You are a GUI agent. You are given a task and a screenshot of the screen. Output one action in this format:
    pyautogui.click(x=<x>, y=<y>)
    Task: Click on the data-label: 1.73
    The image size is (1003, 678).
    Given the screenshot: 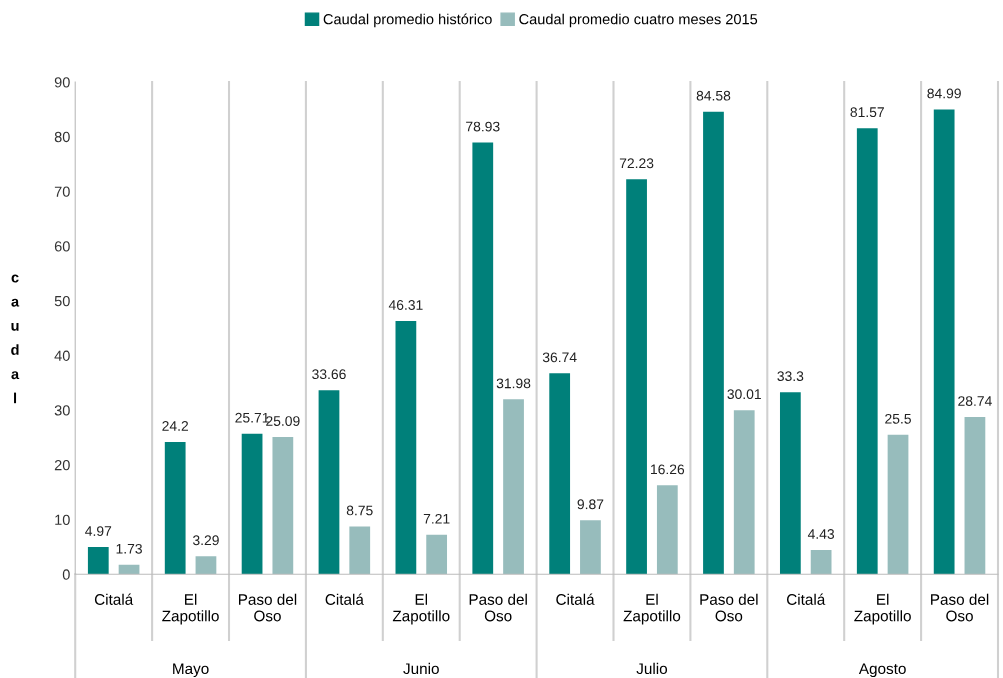 What is the action you would take?
    pyautogui.click(x=129, y=548)
    